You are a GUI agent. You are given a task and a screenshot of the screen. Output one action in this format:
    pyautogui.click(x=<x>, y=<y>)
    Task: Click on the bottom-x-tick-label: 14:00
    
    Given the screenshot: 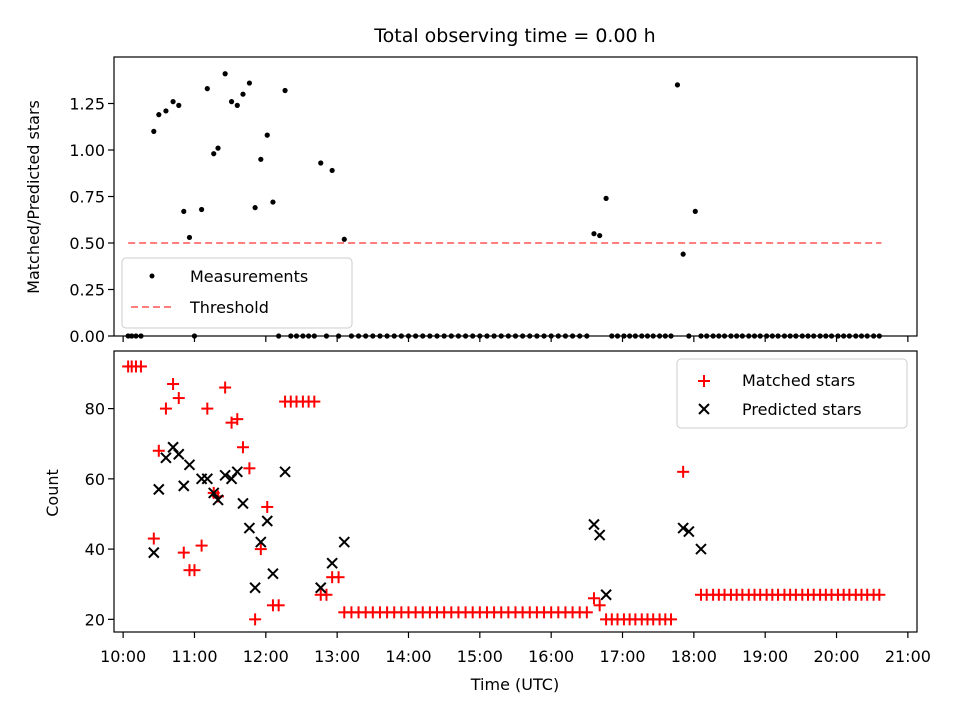 What is the action you would take?
    pyautogui.click(x=408, y=656)
    